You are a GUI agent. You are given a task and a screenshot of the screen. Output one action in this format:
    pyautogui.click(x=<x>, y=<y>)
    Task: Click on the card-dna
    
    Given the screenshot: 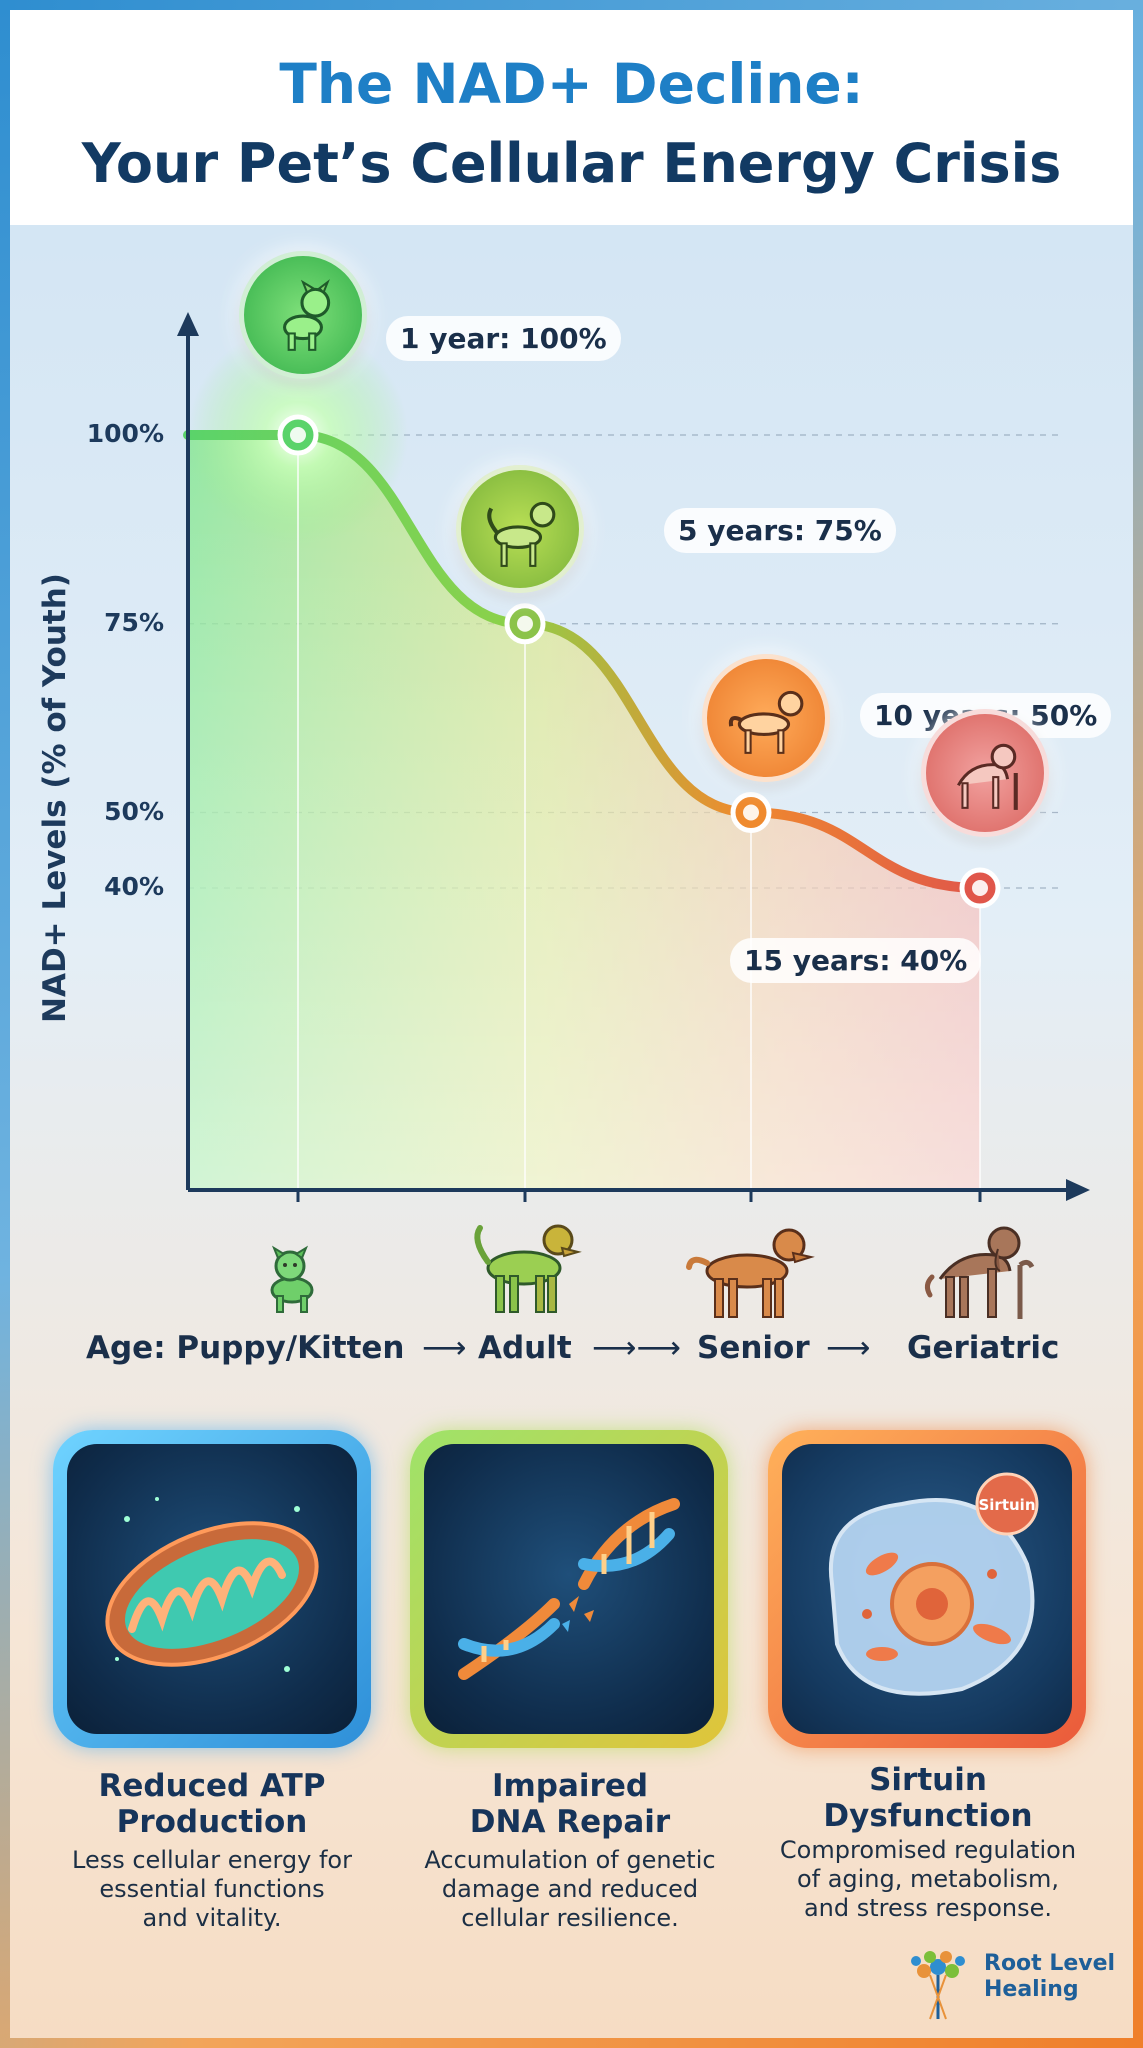 What is the action you would take?
    pyautogui.click(x=569, y=1589)
    